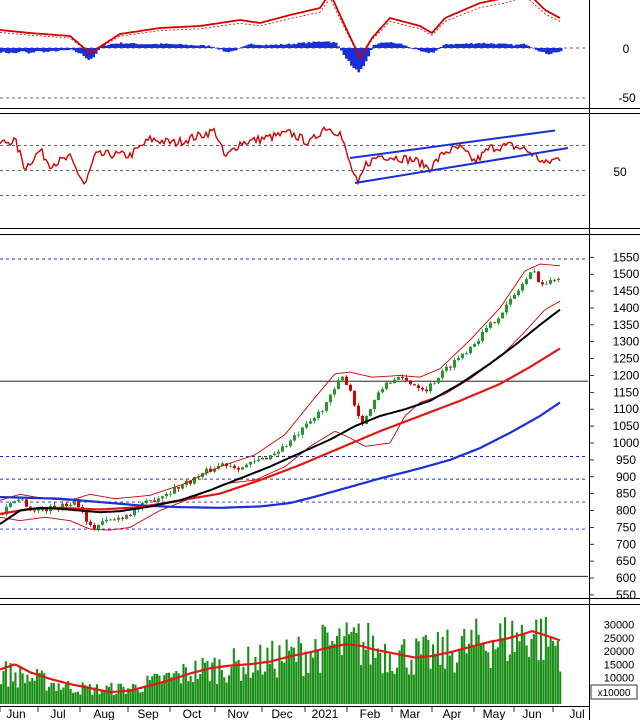 This screenshot has height=725, width=640. Describe the element at coordinates (461, 165) in the screenshot. I see `rsi-channel-lower` at that location.